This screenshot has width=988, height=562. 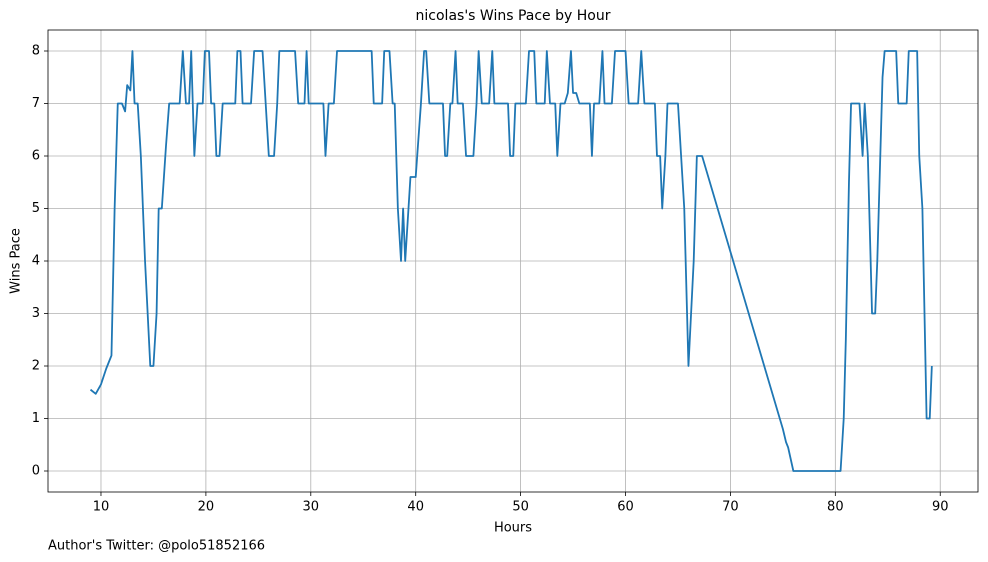 I want to click on y-tick-label: 5, so click(x=36, y=208).